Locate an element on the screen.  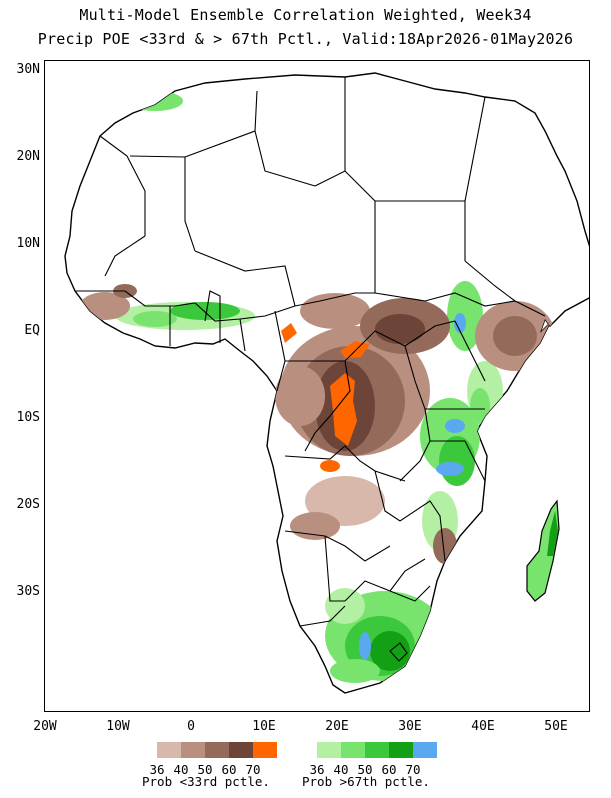
legend-below-value: 36 is located at coordinates (157, 769).